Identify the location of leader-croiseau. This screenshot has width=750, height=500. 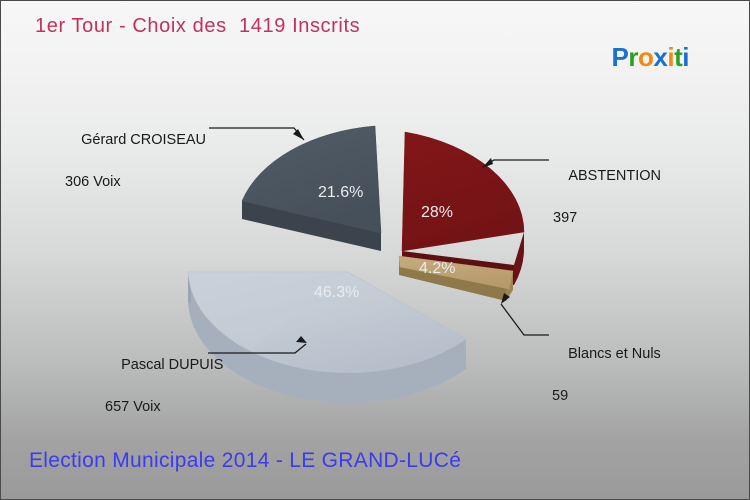
(257, 134).